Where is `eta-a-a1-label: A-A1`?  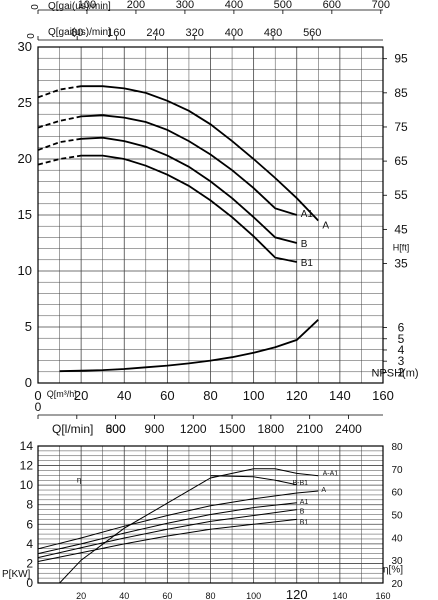 eta-a-a1-label: A-A1 is located at coordinates (331, 474).